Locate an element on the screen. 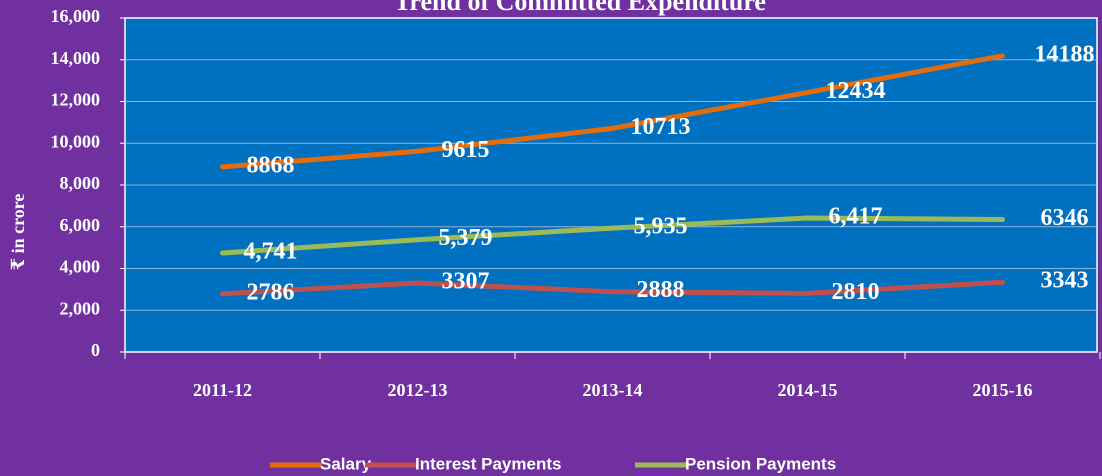  y-tick-label: 12,000 is located at coordinates (76, 100).